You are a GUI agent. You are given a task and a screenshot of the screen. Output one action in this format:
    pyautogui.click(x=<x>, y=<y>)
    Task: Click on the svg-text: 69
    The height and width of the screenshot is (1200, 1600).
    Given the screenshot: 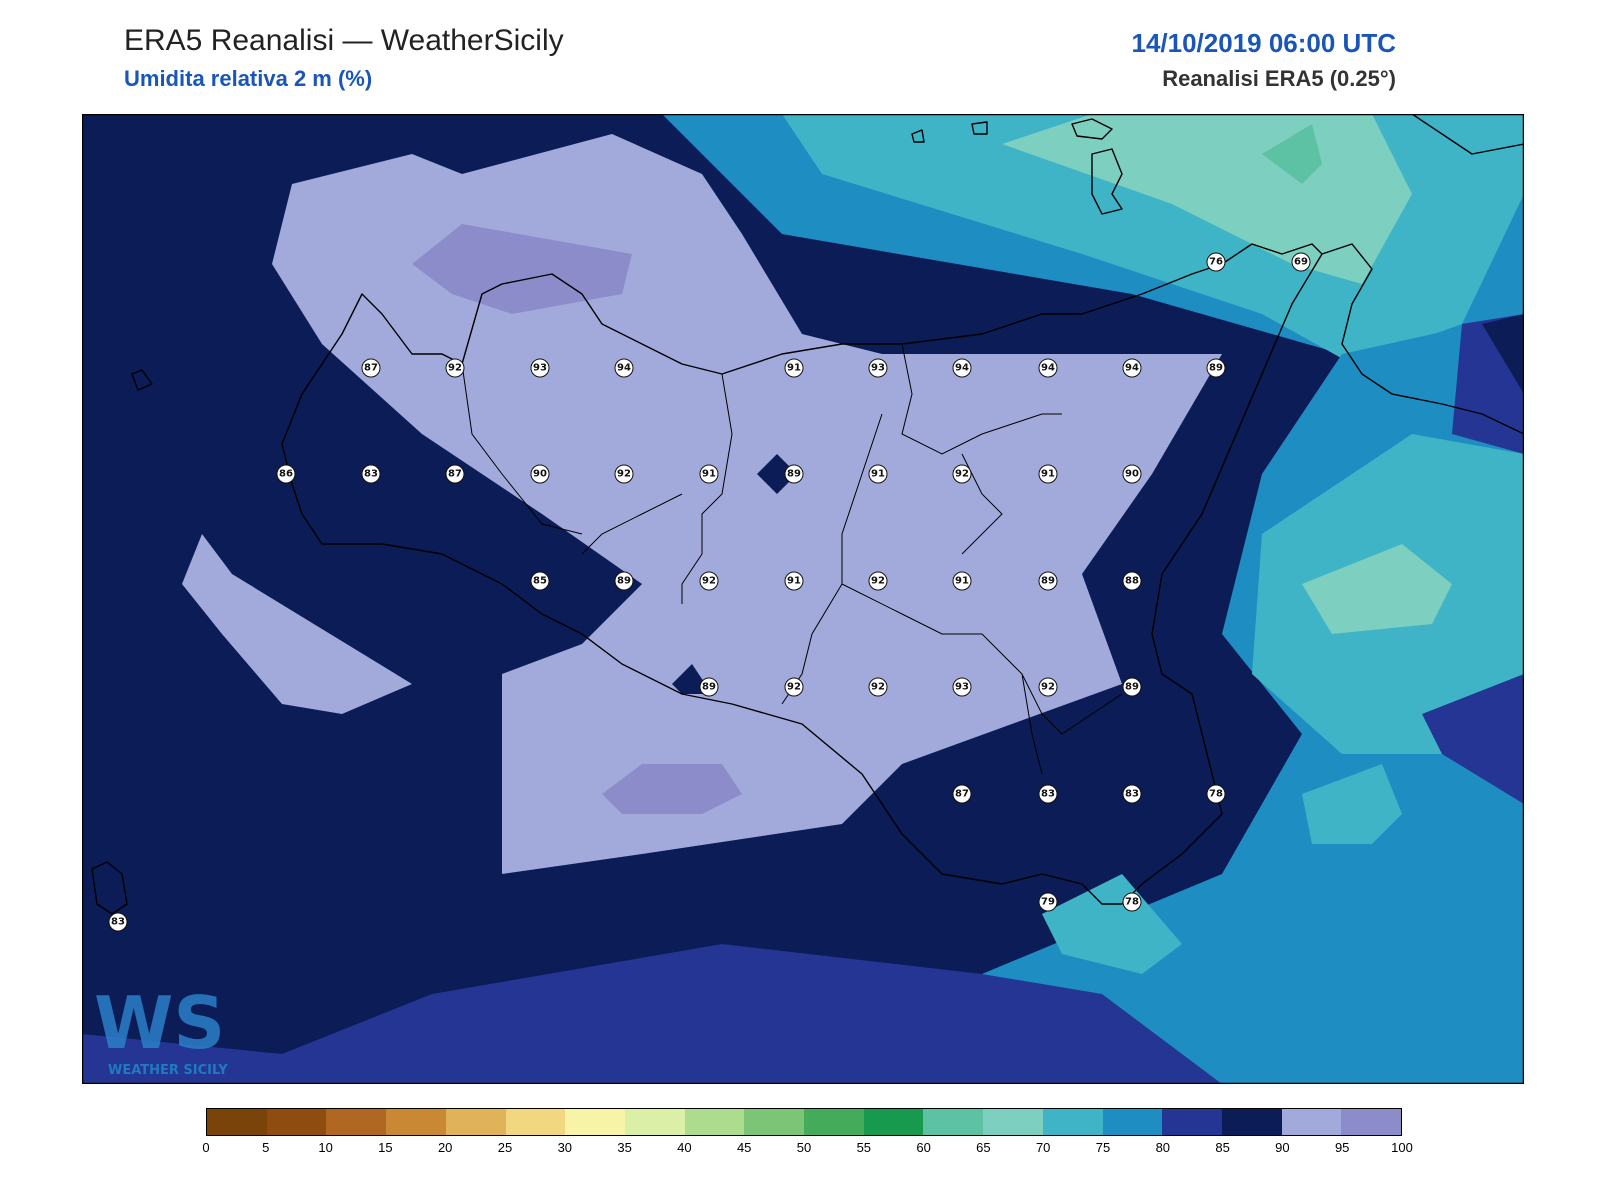 What is the action you would take?
    pyautogui.click(x=1301, y=262)
    